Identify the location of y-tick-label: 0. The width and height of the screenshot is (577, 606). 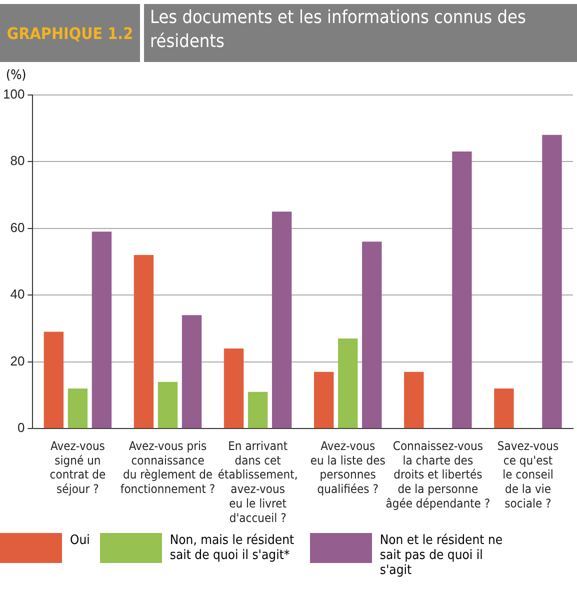
(21, 428).